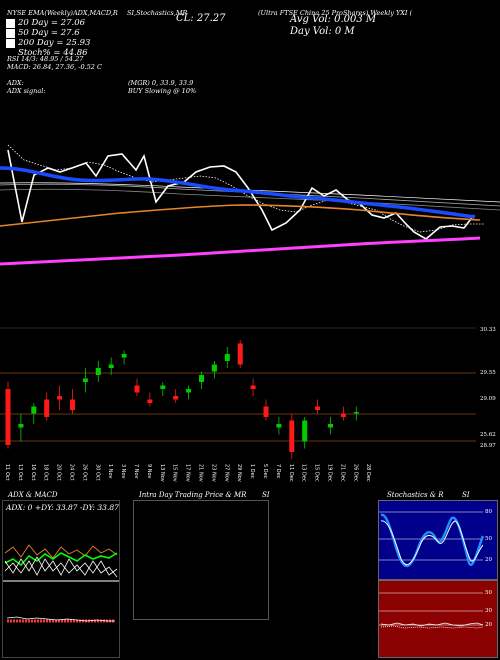  Describe the element at coordinates (61, 551) in the screenshot. I see `adx-orange-line` at that location.